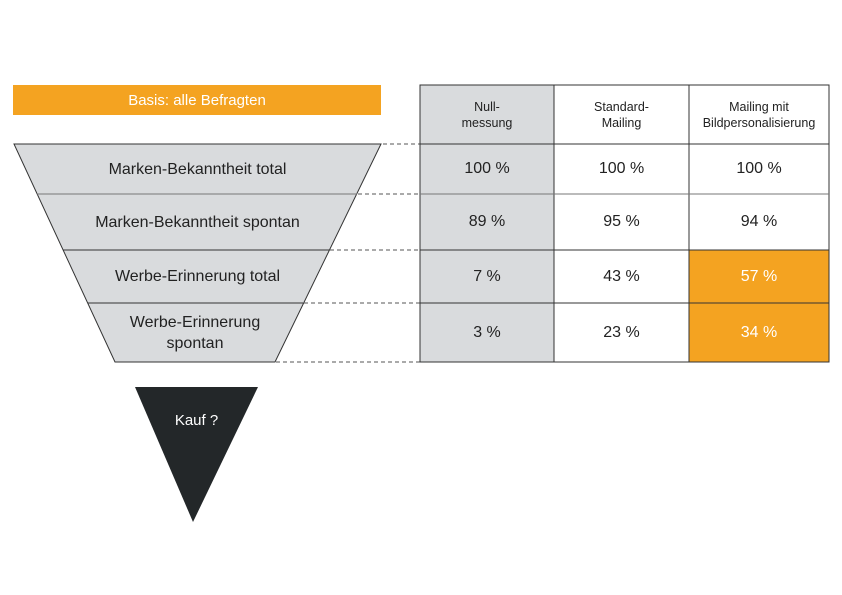  I want to click on purchase-label: Kauf ?, so click(196, 420).